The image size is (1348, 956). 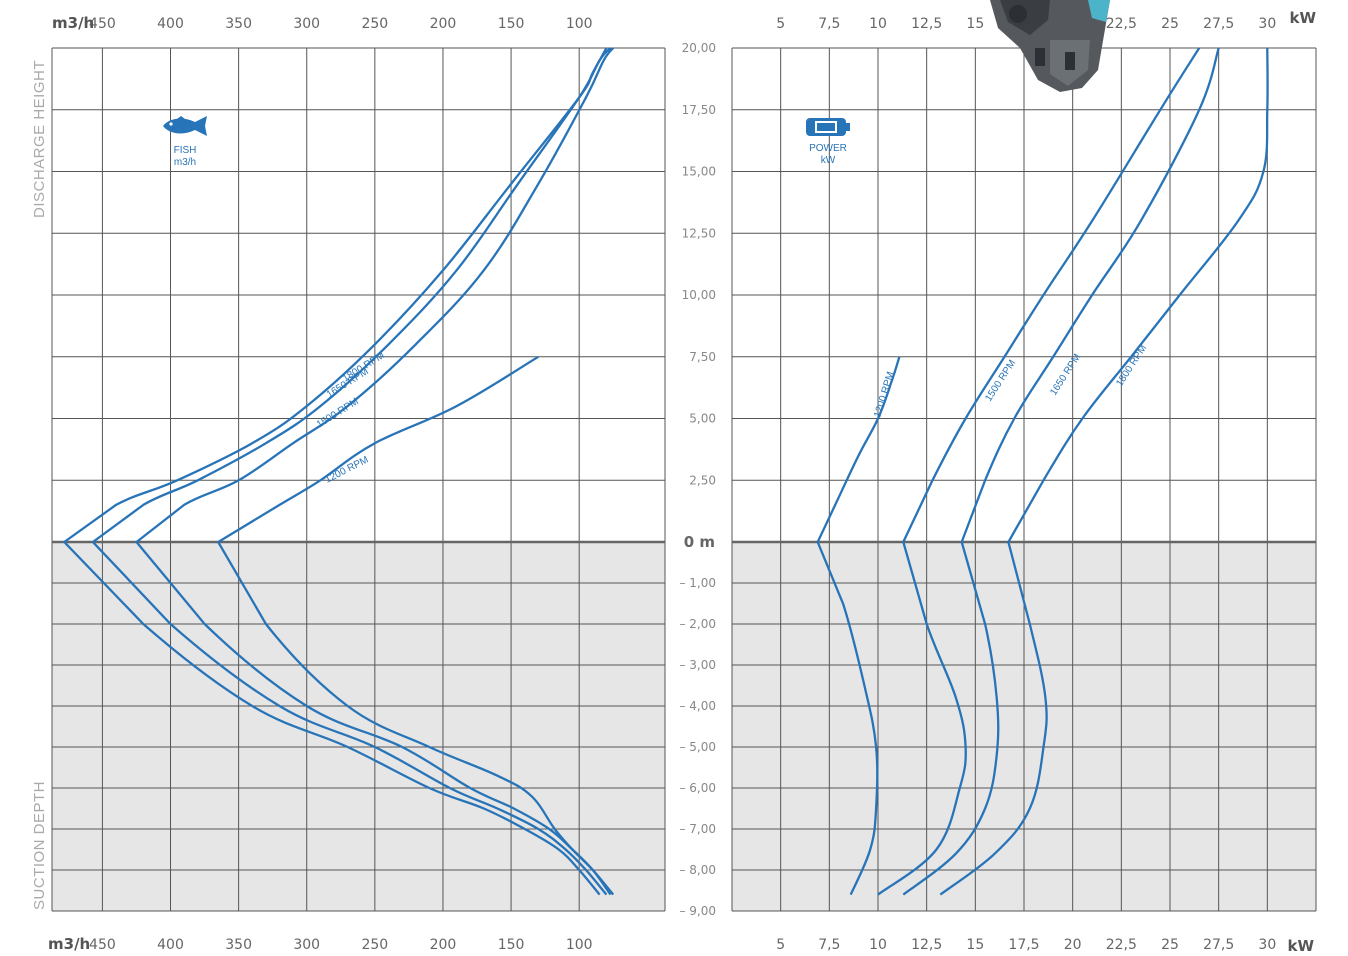 I want to click on y-tick-label: – 6,00, so click(x=697, y=788).